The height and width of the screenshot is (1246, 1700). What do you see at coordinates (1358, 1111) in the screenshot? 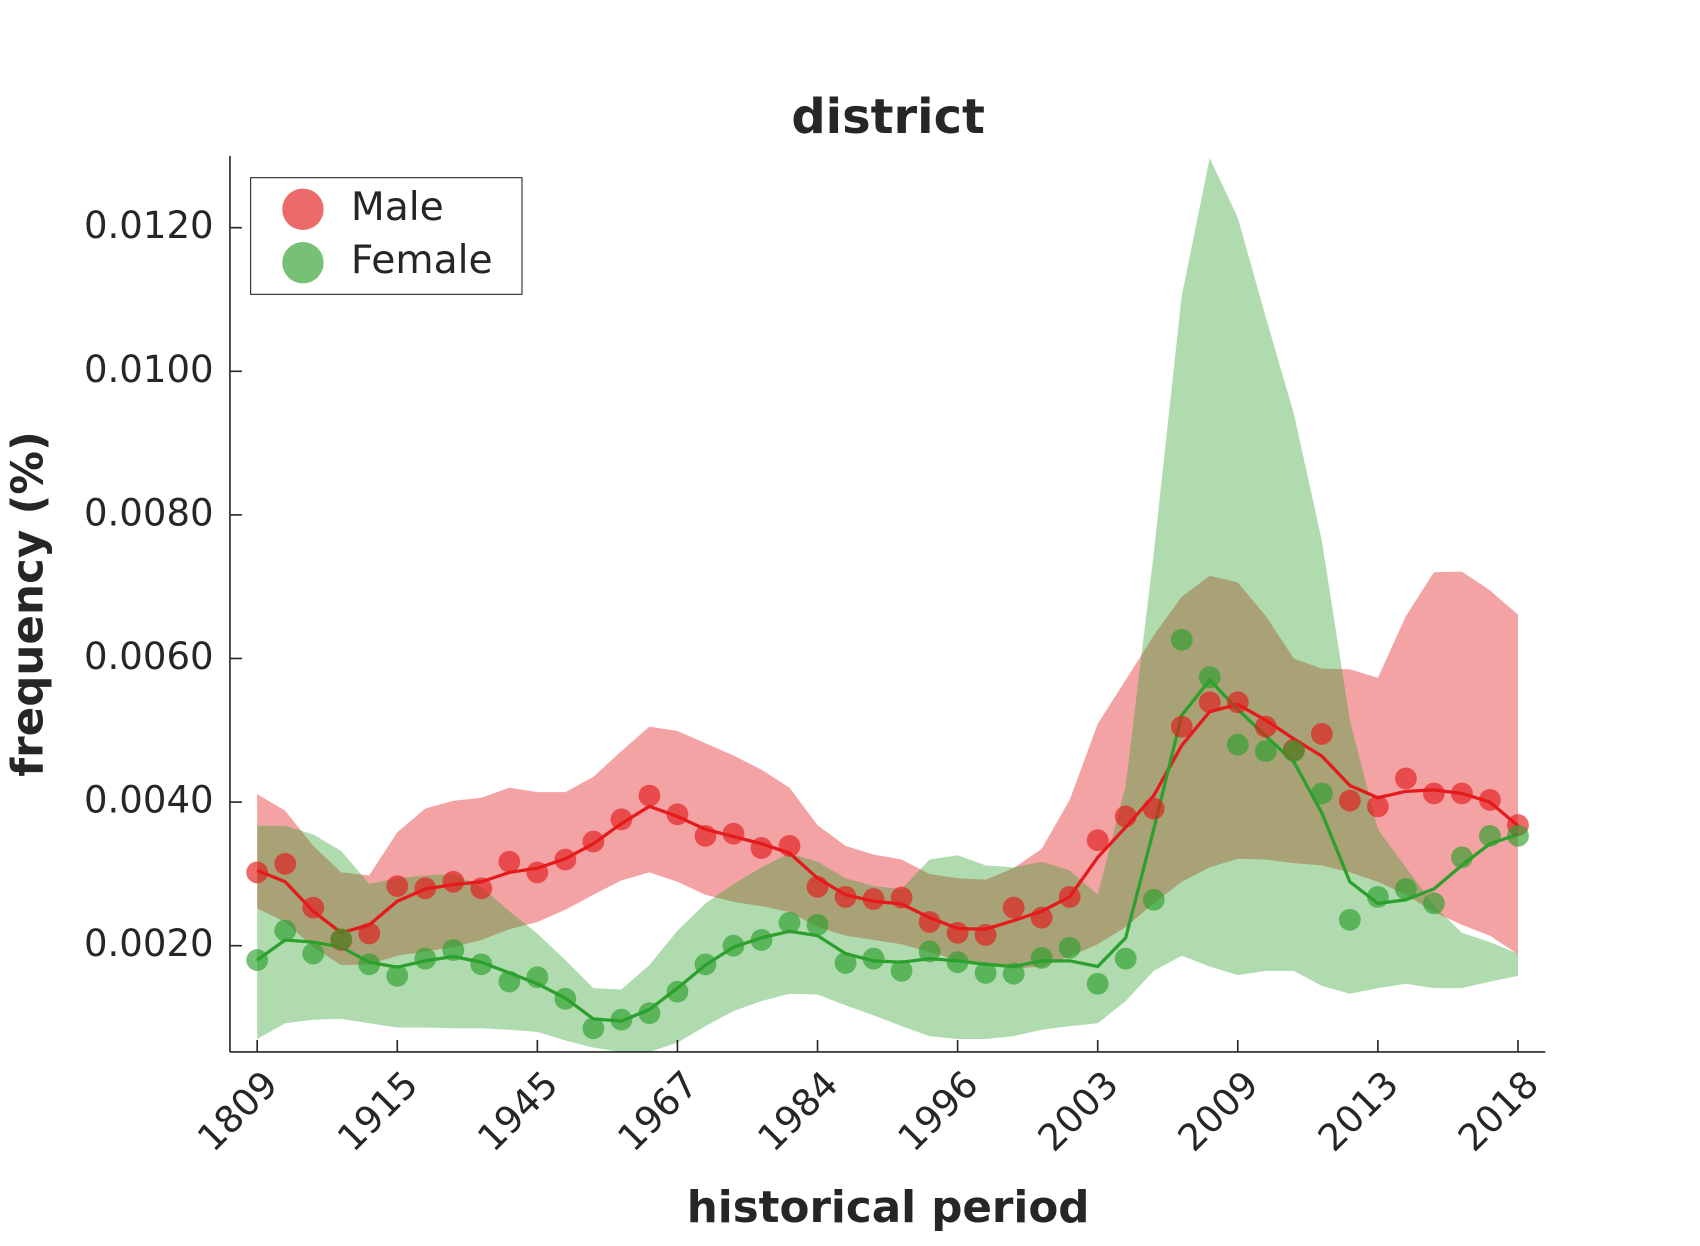
I see `x-tick-label: 2013` at bounding box center [1358, 1111].